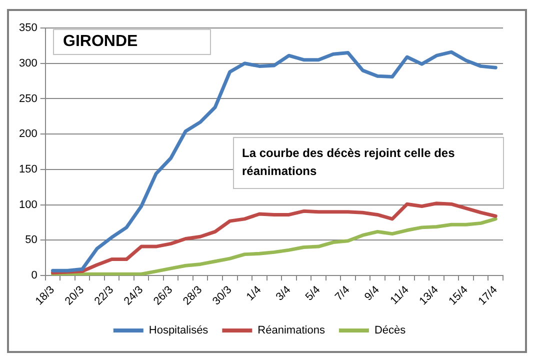  I want to click on x-tick-label: 7/4, so click(342, 294).